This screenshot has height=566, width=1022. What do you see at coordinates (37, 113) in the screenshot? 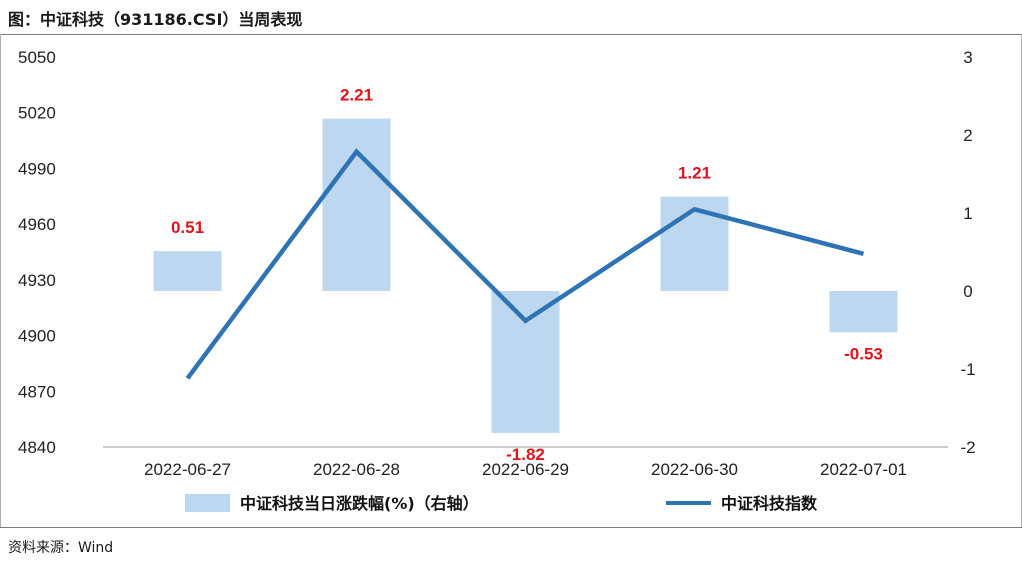
I see `left-tick-label: 5020` at bounding box center [37, 113].